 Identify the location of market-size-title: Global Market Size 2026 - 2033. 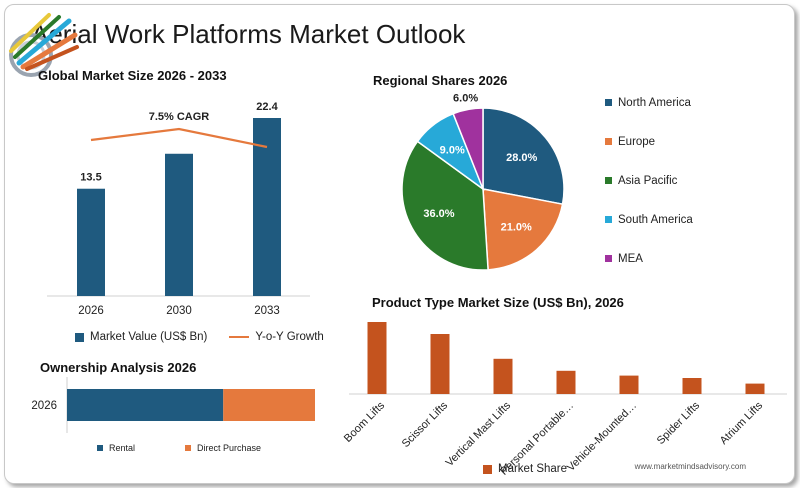
(132, 75).